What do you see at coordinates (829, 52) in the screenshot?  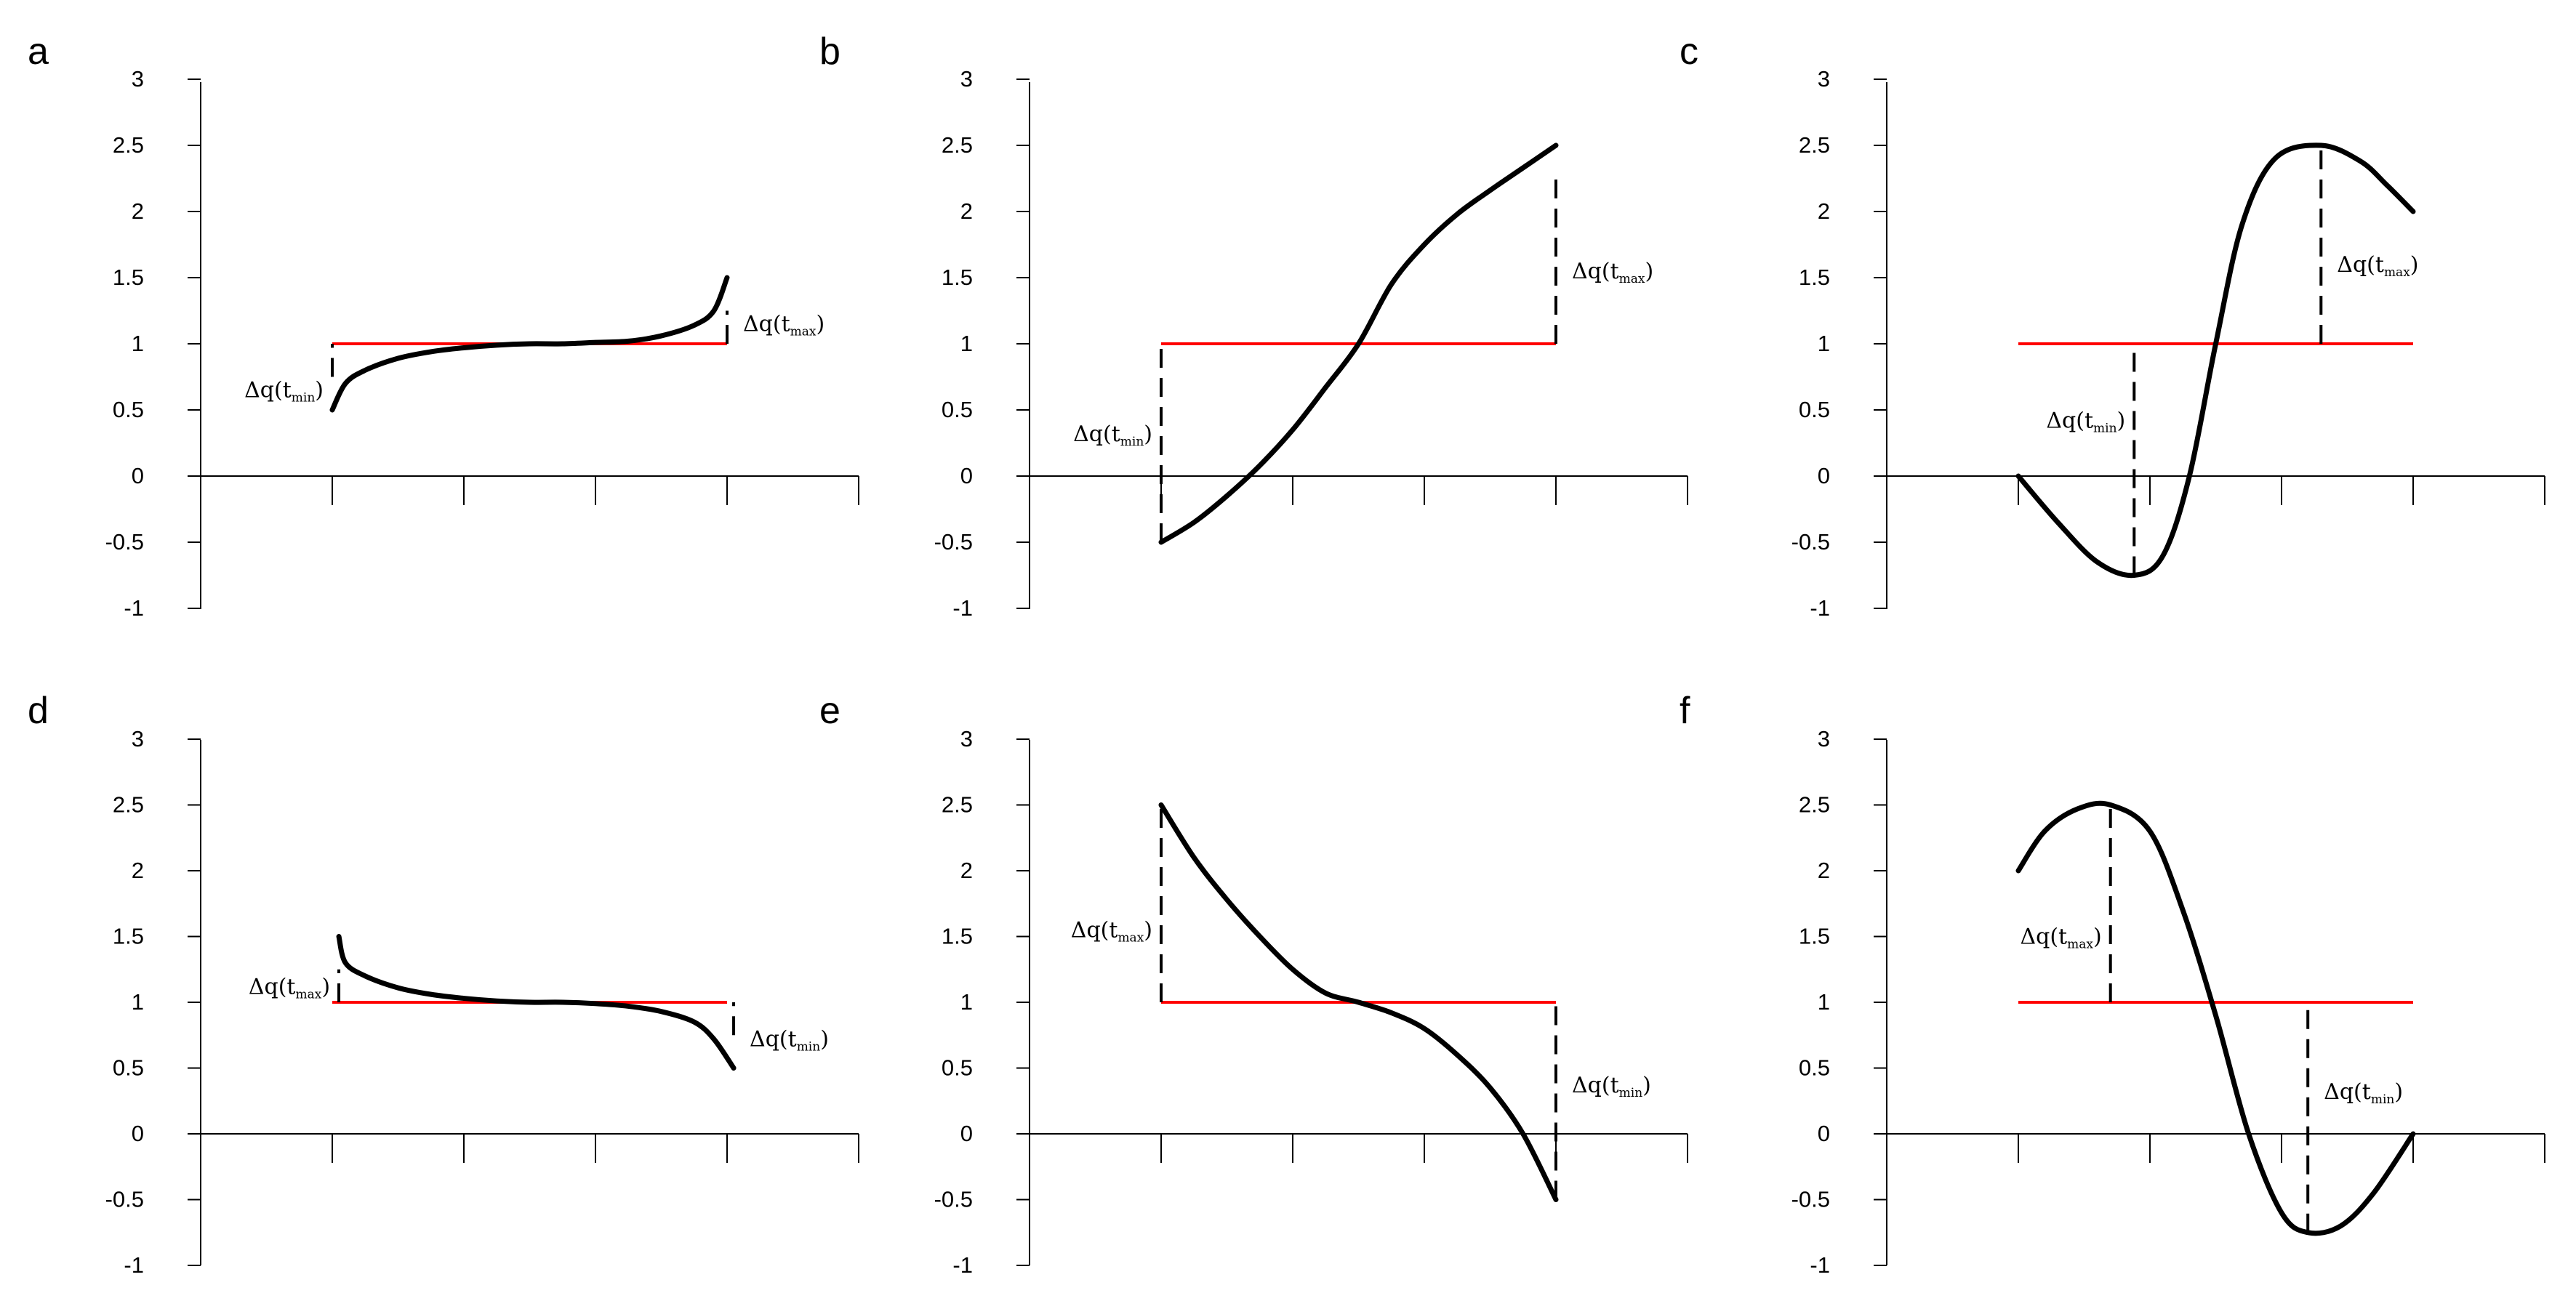 I see `panel-label: b` at bounding box center [829, 52].